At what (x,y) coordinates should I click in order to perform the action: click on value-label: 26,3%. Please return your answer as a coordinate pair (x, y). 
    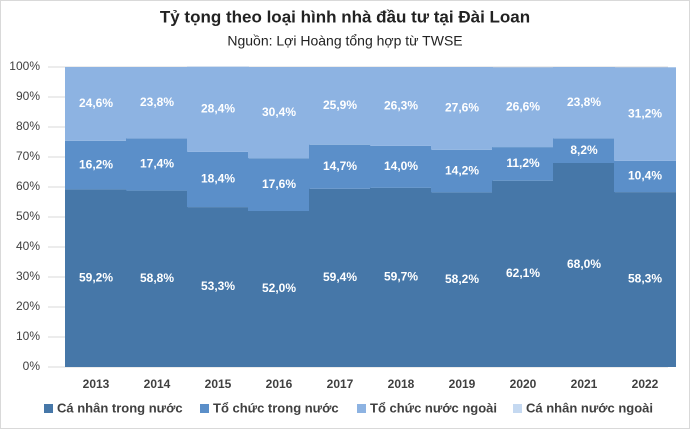
    Looking at the image, I should click on (401, 106).